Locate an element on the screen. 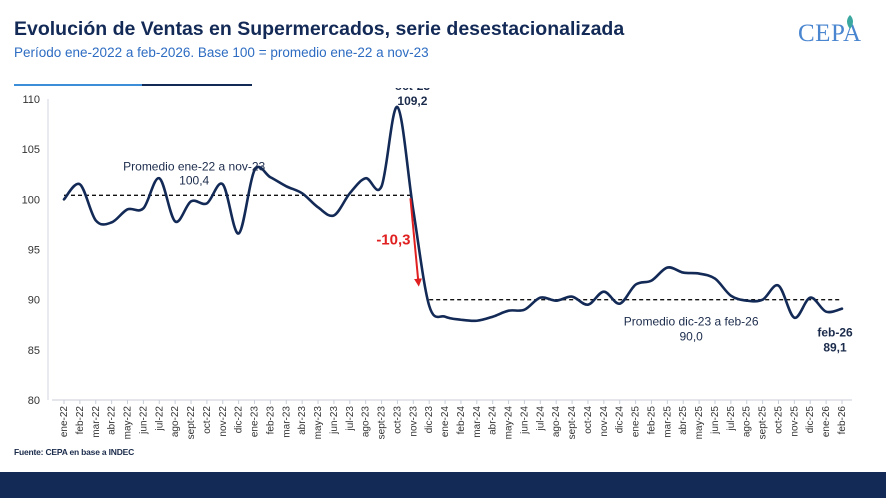 Image resolution: width=886 pixels, height=498 pixels. leaf-icon is located at coordinates (850, 22).